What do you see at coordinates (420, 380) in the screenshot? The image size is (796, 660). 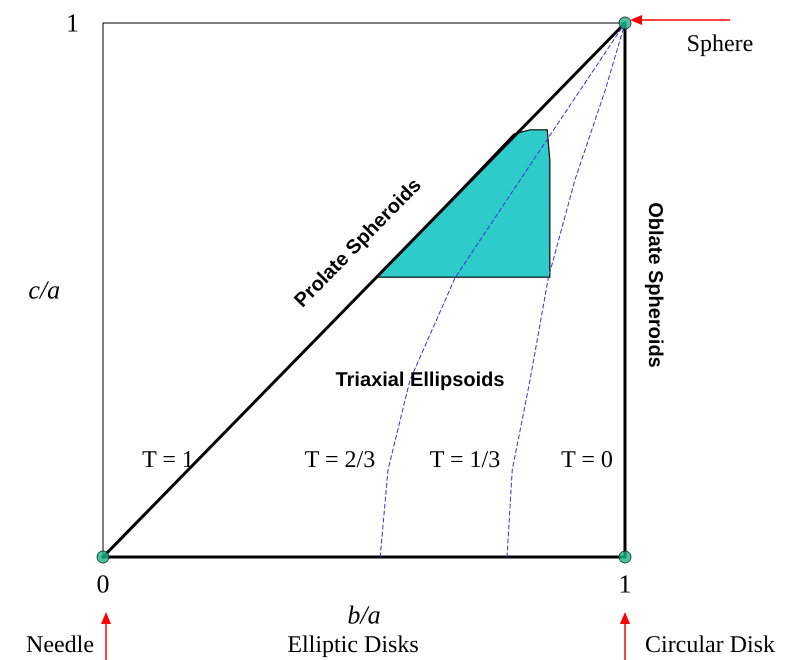 I see `annotation: Triaxial Ellipsoids` at bounding box center [420, 380].